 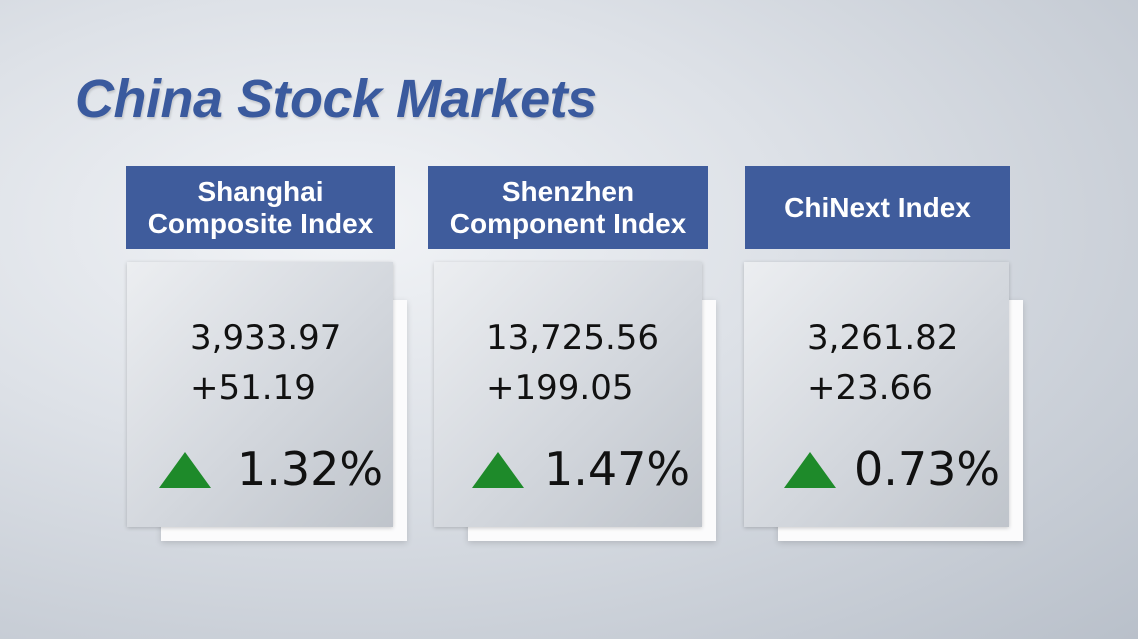 I want to click on card-name: Shanghai, so click(x=260, y=191).